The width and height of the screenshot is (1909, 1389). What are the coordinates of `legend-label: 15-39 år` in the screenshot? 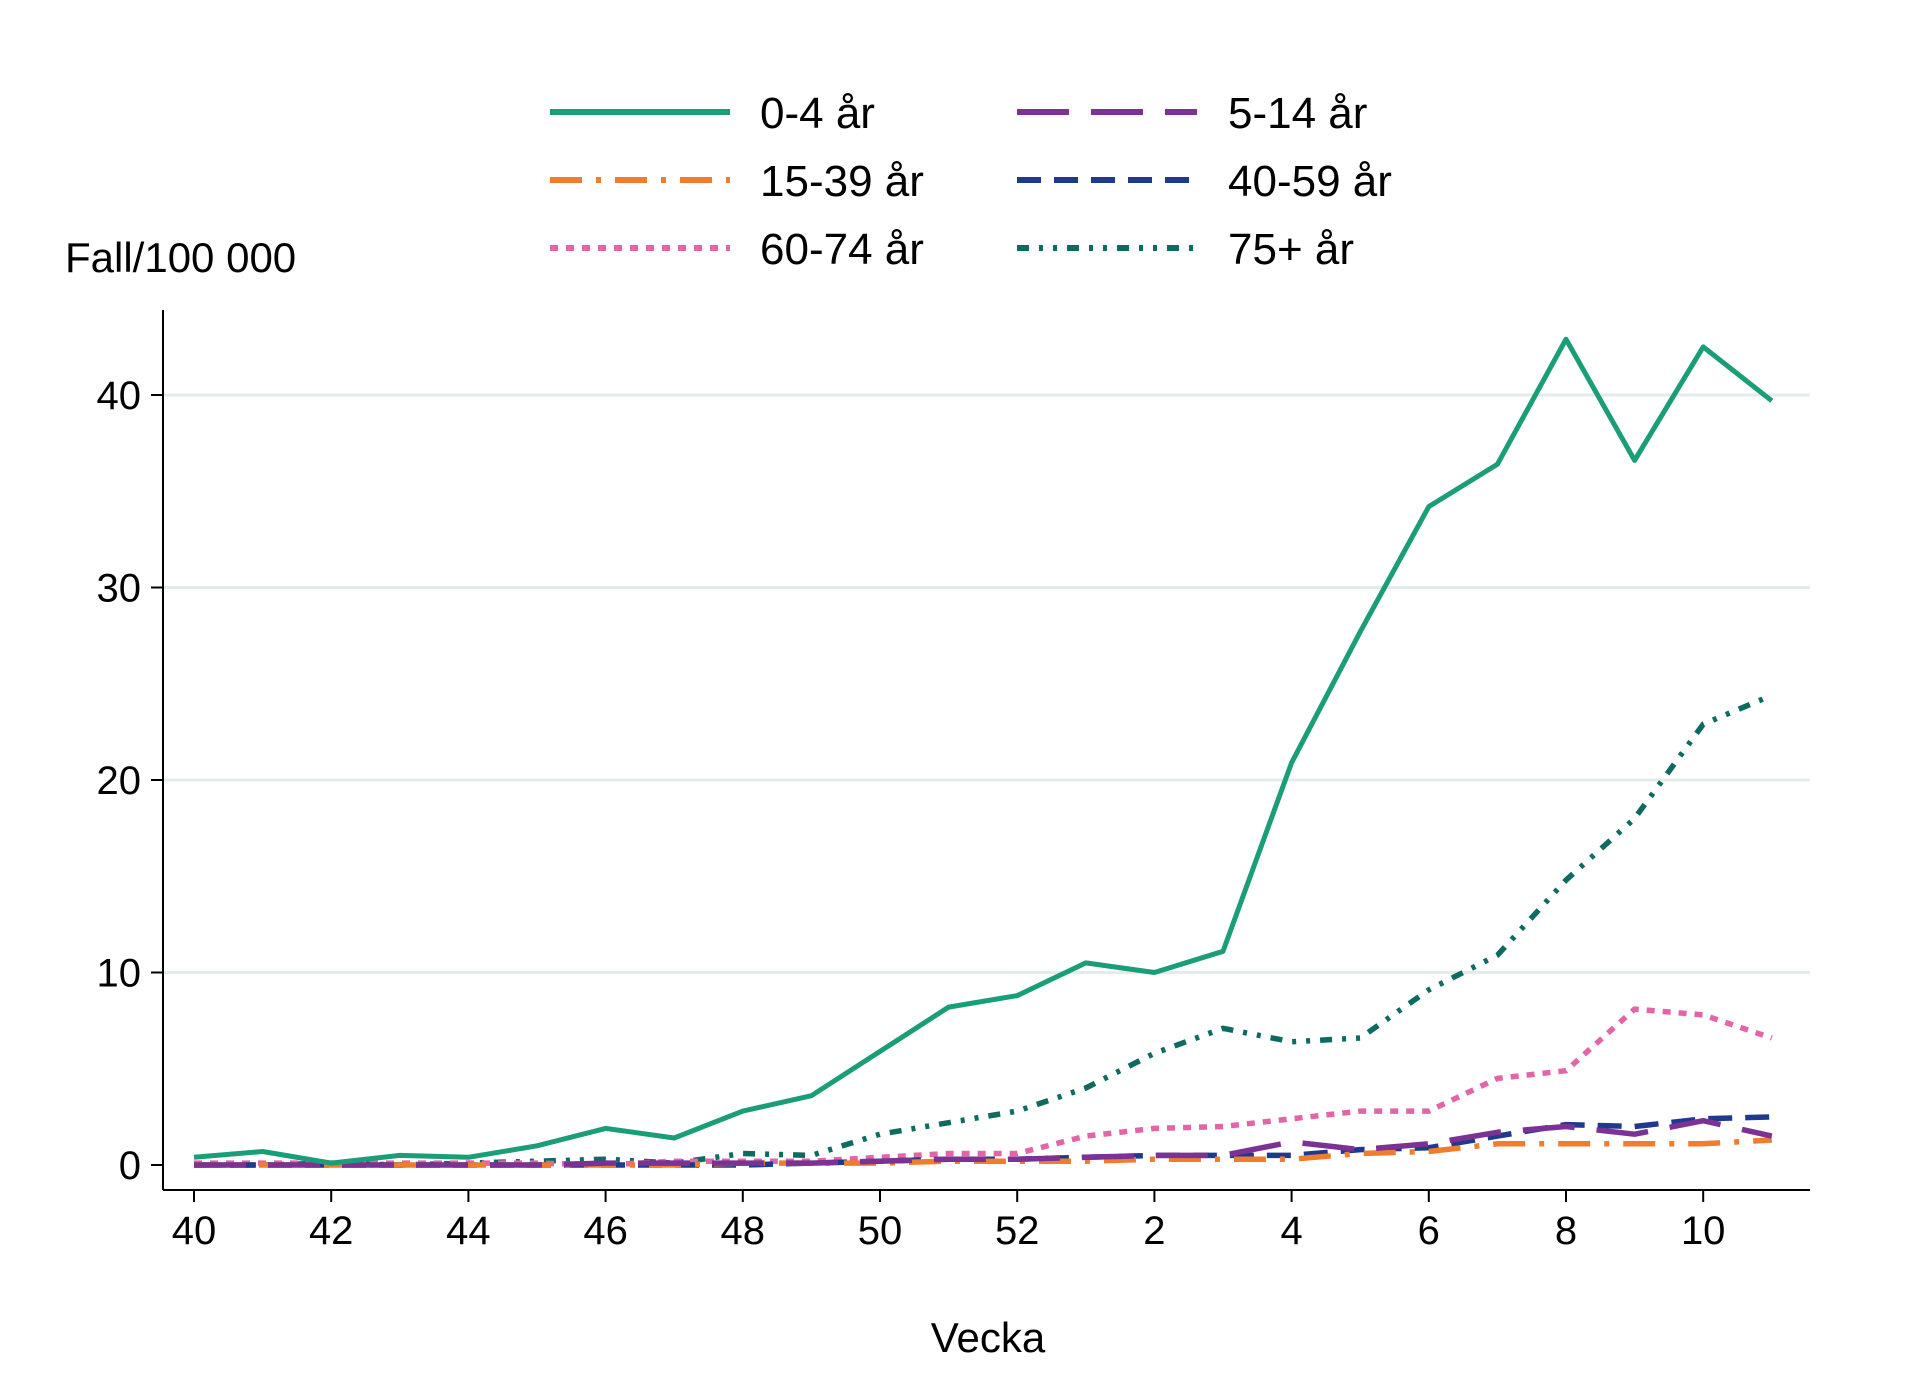 It's located at (842, 181).